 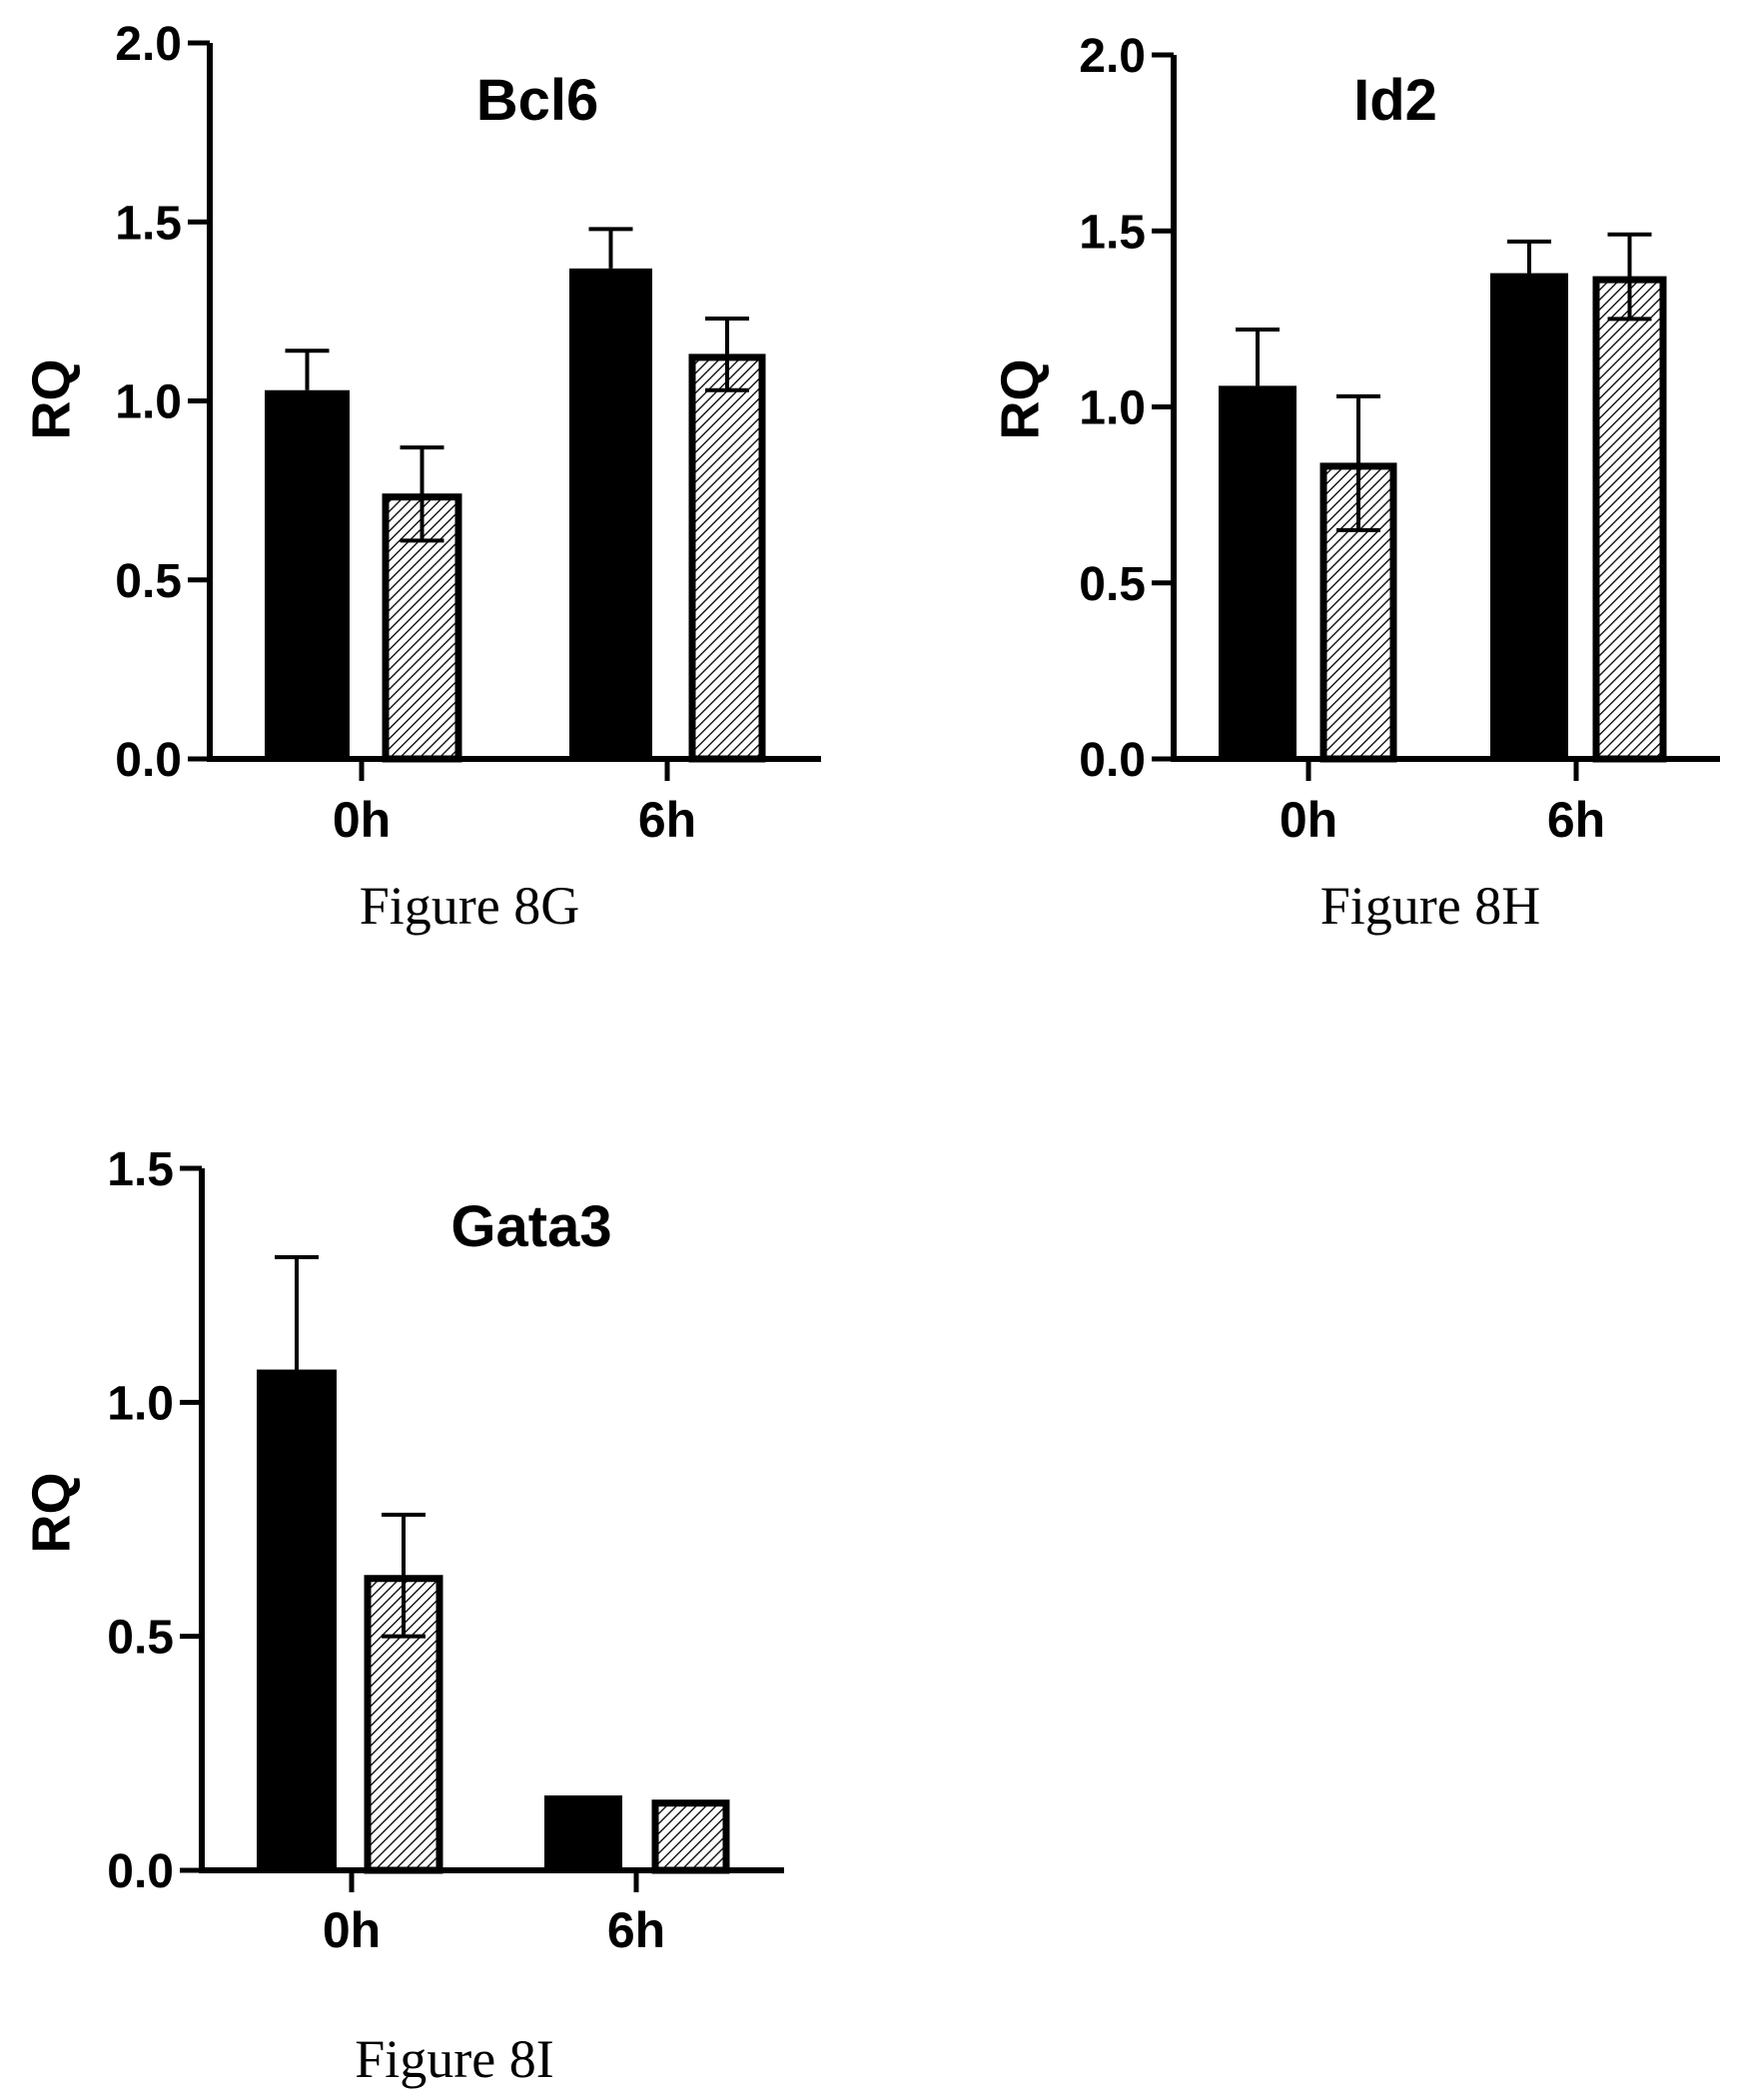 I want to click on figure-caption: Figure 8G, so click(x=469, y=906).